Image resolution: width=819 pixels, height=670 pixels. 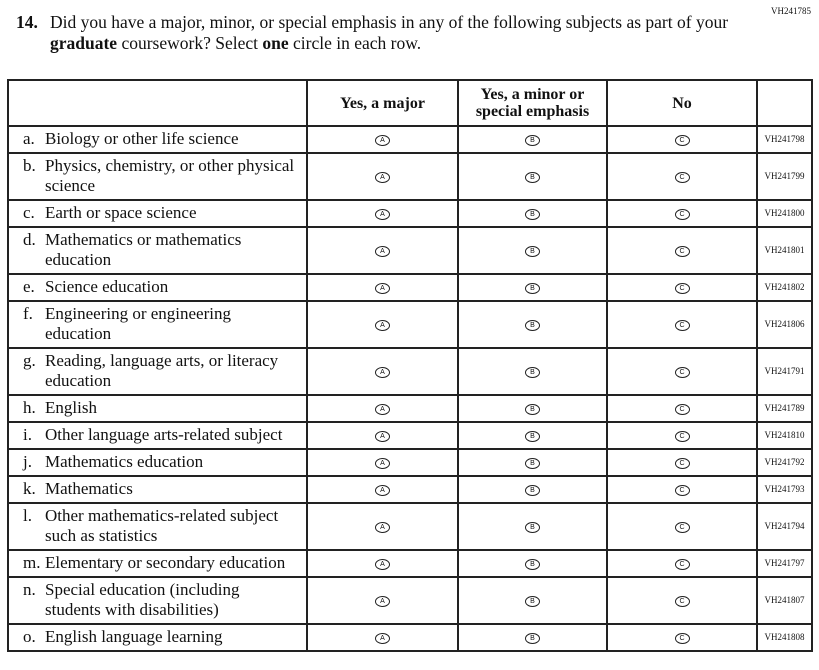 I want to click on row-code: VH241799, so click(x=784, y=176).